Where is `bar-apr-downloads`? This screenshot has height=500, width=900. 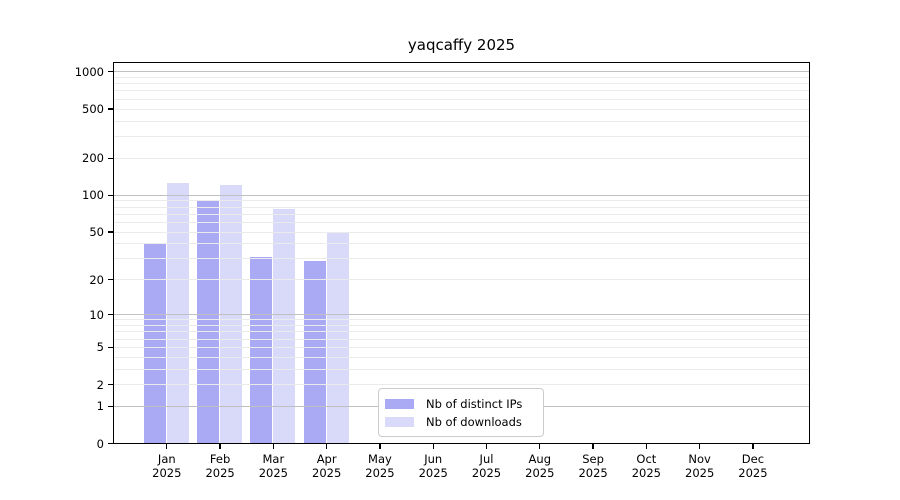 bar-apr-downloads is located at coordinates (337, 338).